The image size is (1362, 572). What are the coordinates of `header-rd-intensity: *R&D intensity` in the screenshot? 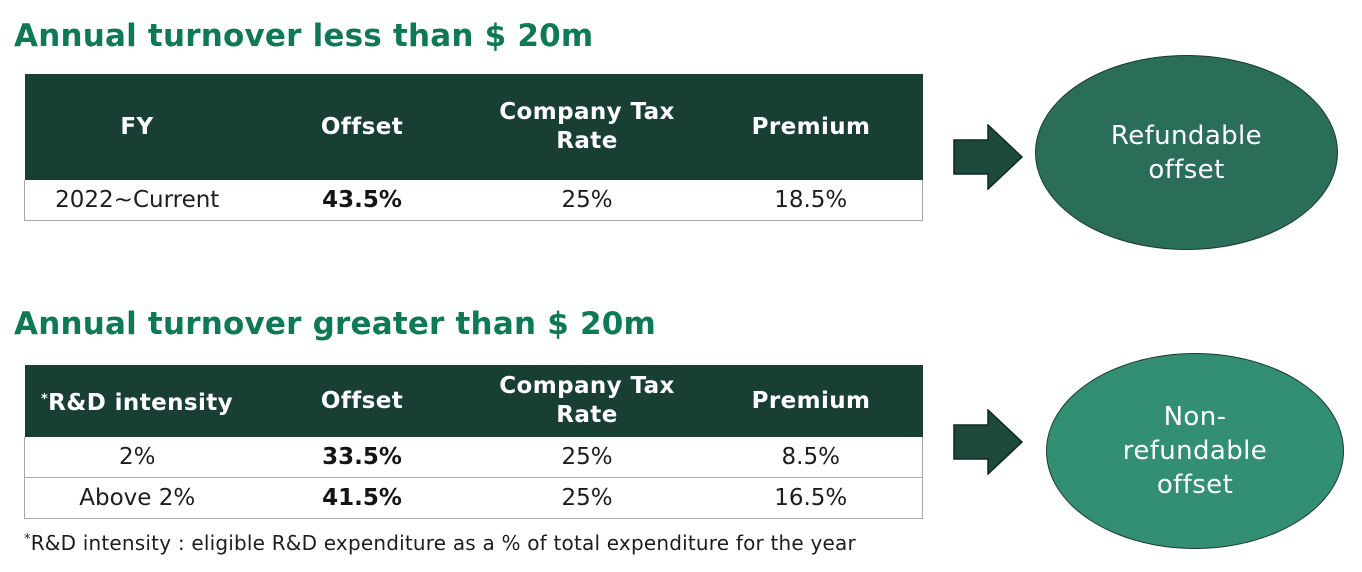 It's located at (137, 401).